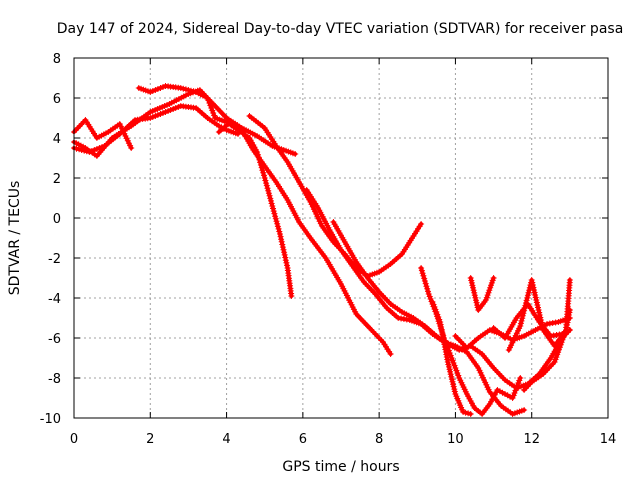 This screenshot has width=640, height=480. Describe the element at coordinates (54, 299) in the screenshot. I see `y-tick-label: -4` at that location.